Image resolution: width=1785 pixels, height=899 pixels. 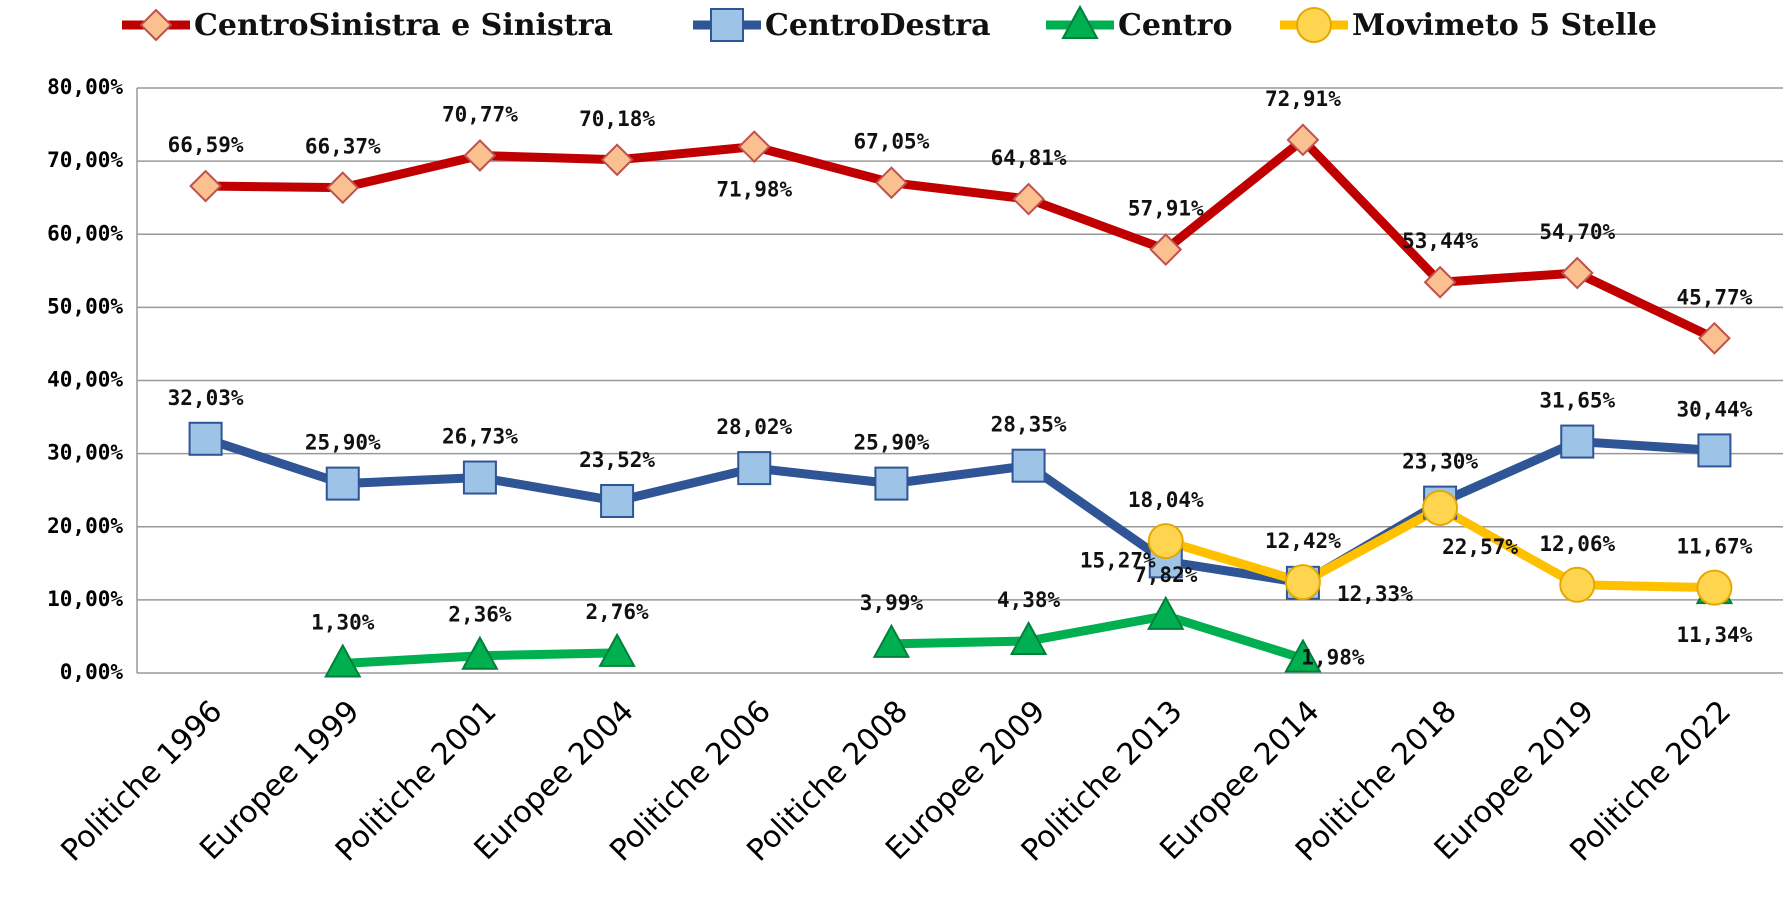 What do you see at coordinates (85, 233) in the screenshot?
I see `y-tick-label: 60,00%` at bounding box center [85, 233].